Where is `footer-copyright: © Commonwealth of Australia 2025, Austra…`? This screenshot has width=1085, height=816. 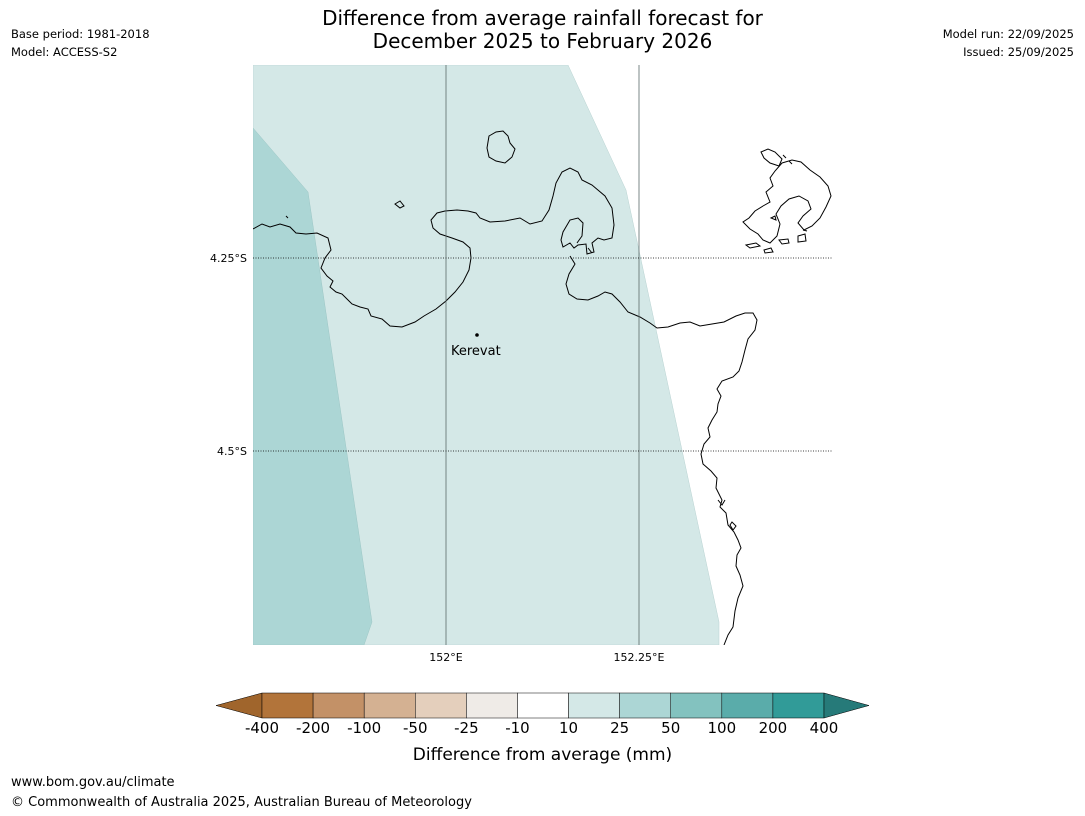 footer-copyright: © Commonwealth of Australia 2025, Austra… is located at coordinates (241, 802).